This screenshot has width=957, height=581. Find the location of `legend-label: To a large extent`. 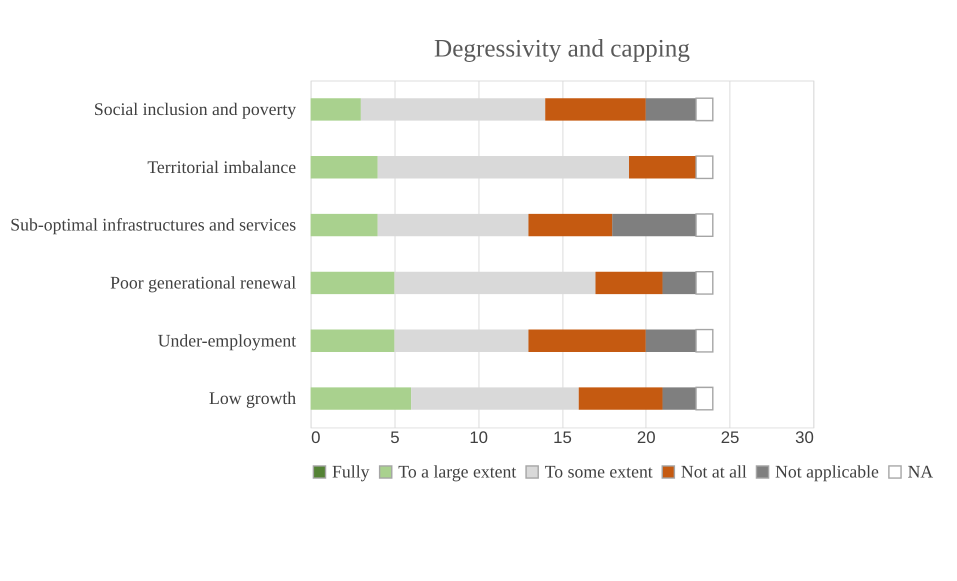

legend-label: To a large extent is located at coordinates (457, 472).